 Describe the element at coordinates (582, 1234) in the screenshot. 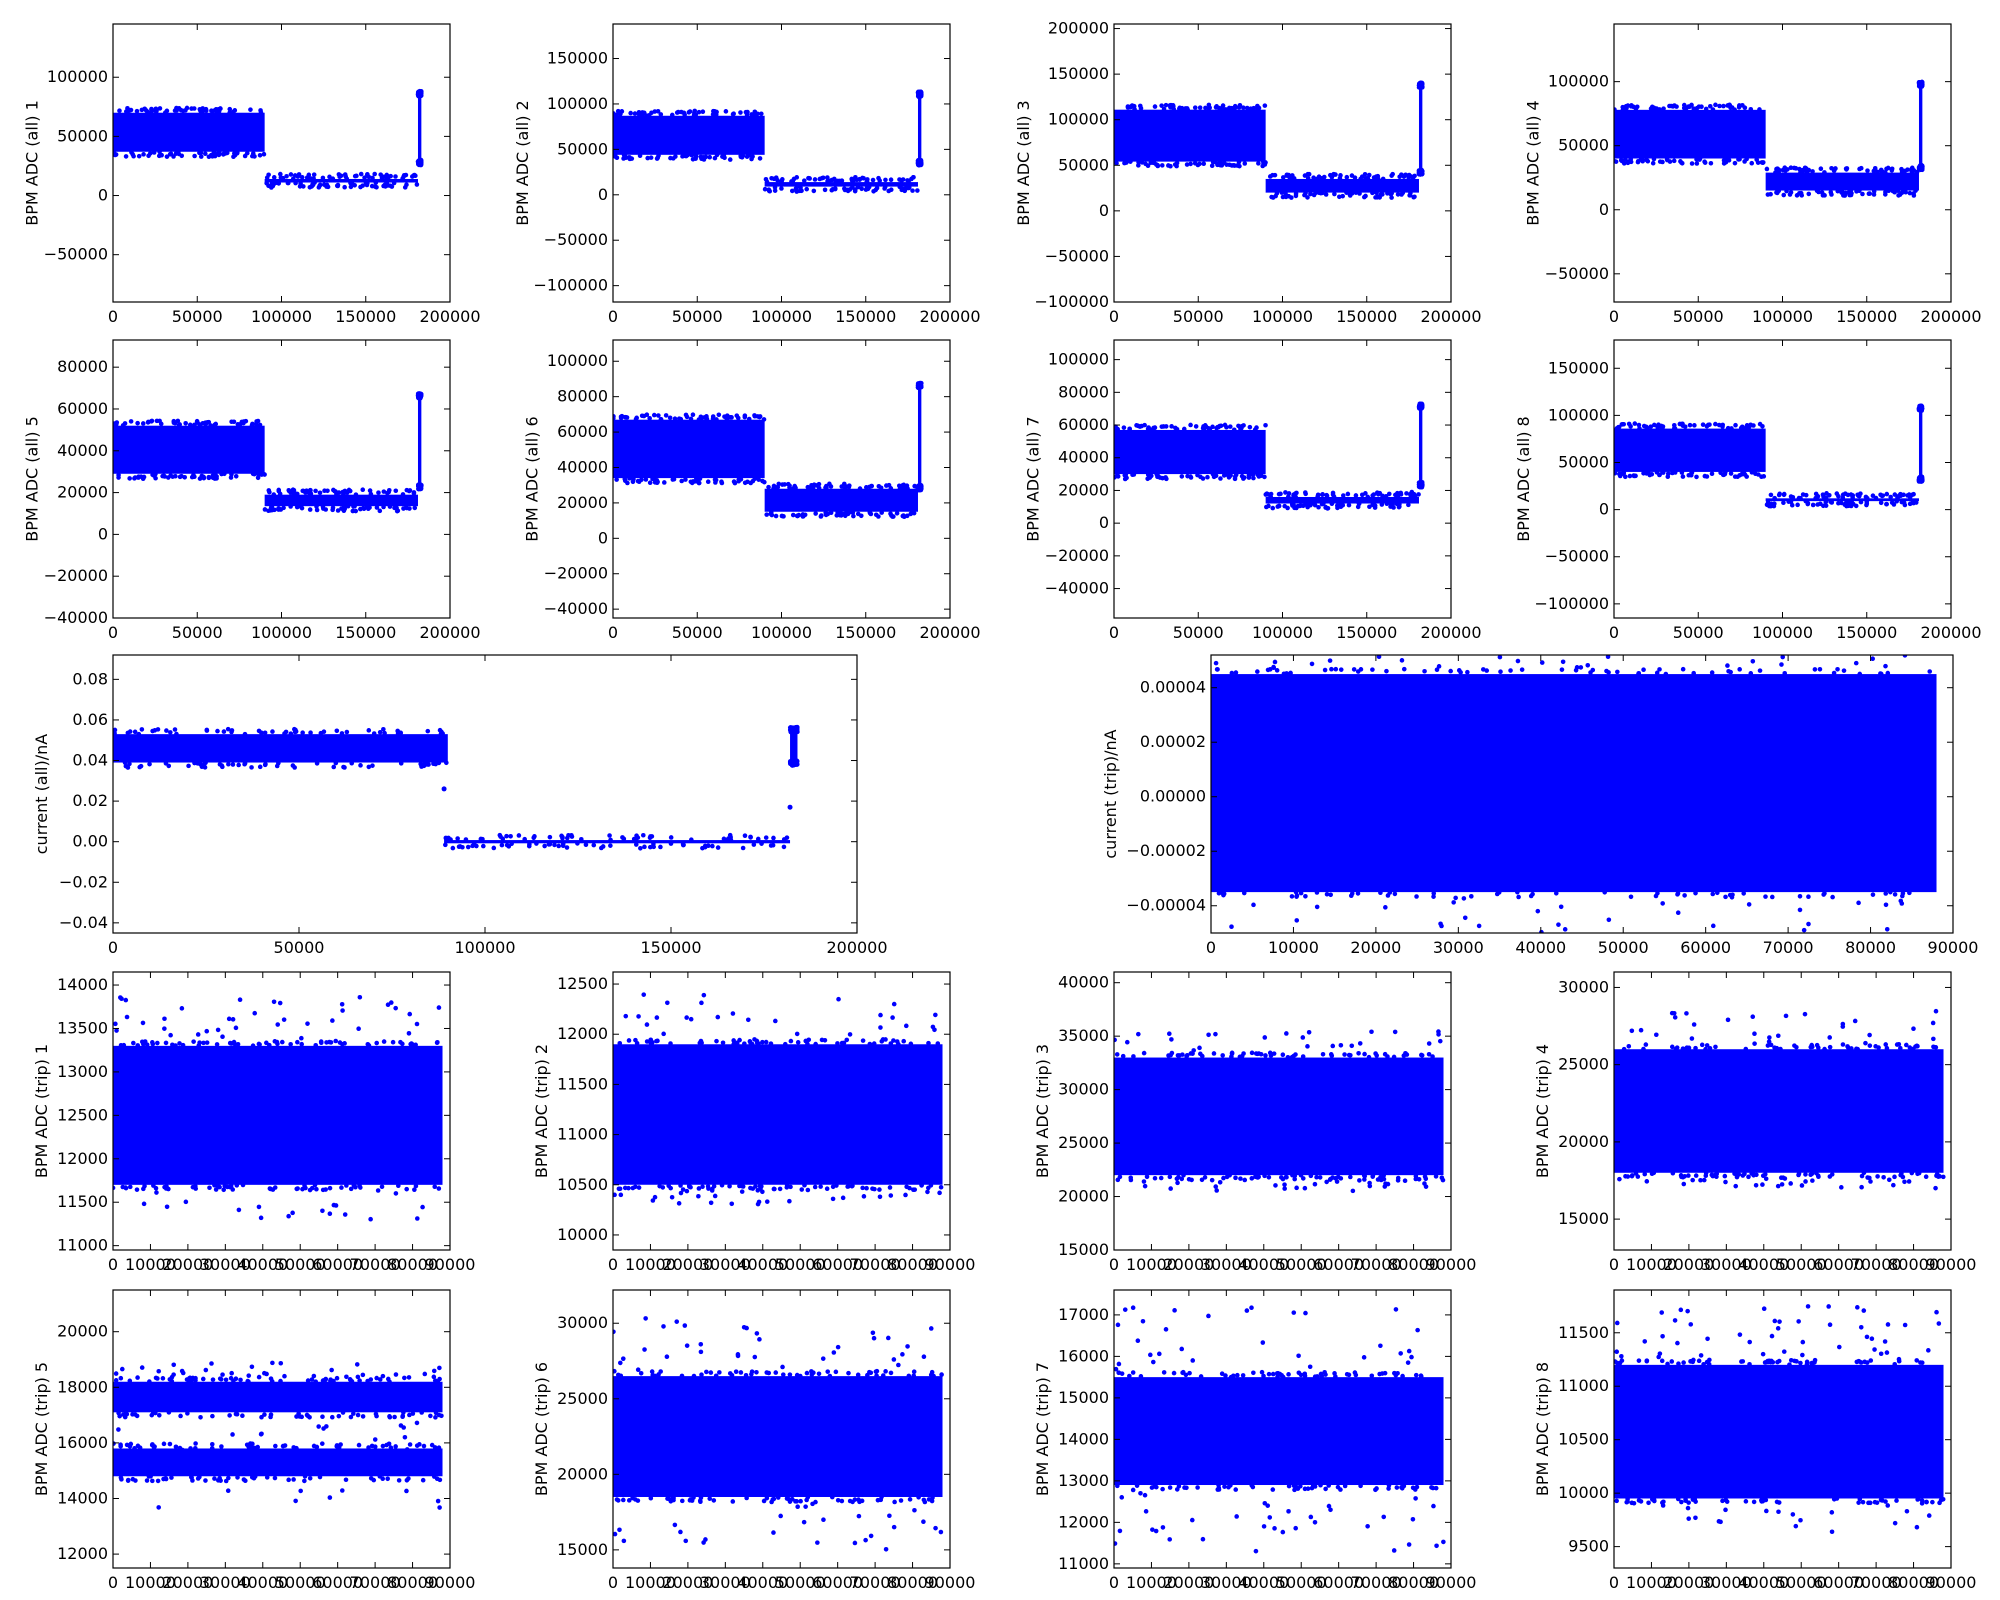

I see `y-tick-label: 10000` at that location.